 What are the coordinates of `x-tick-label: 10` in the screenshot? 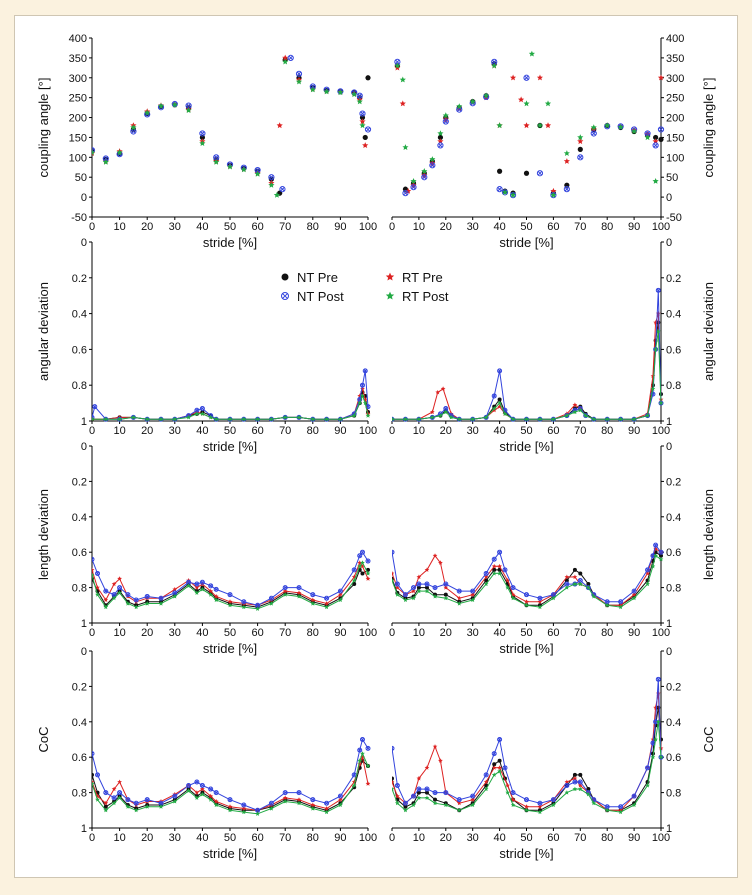 It's located at (419, 633).